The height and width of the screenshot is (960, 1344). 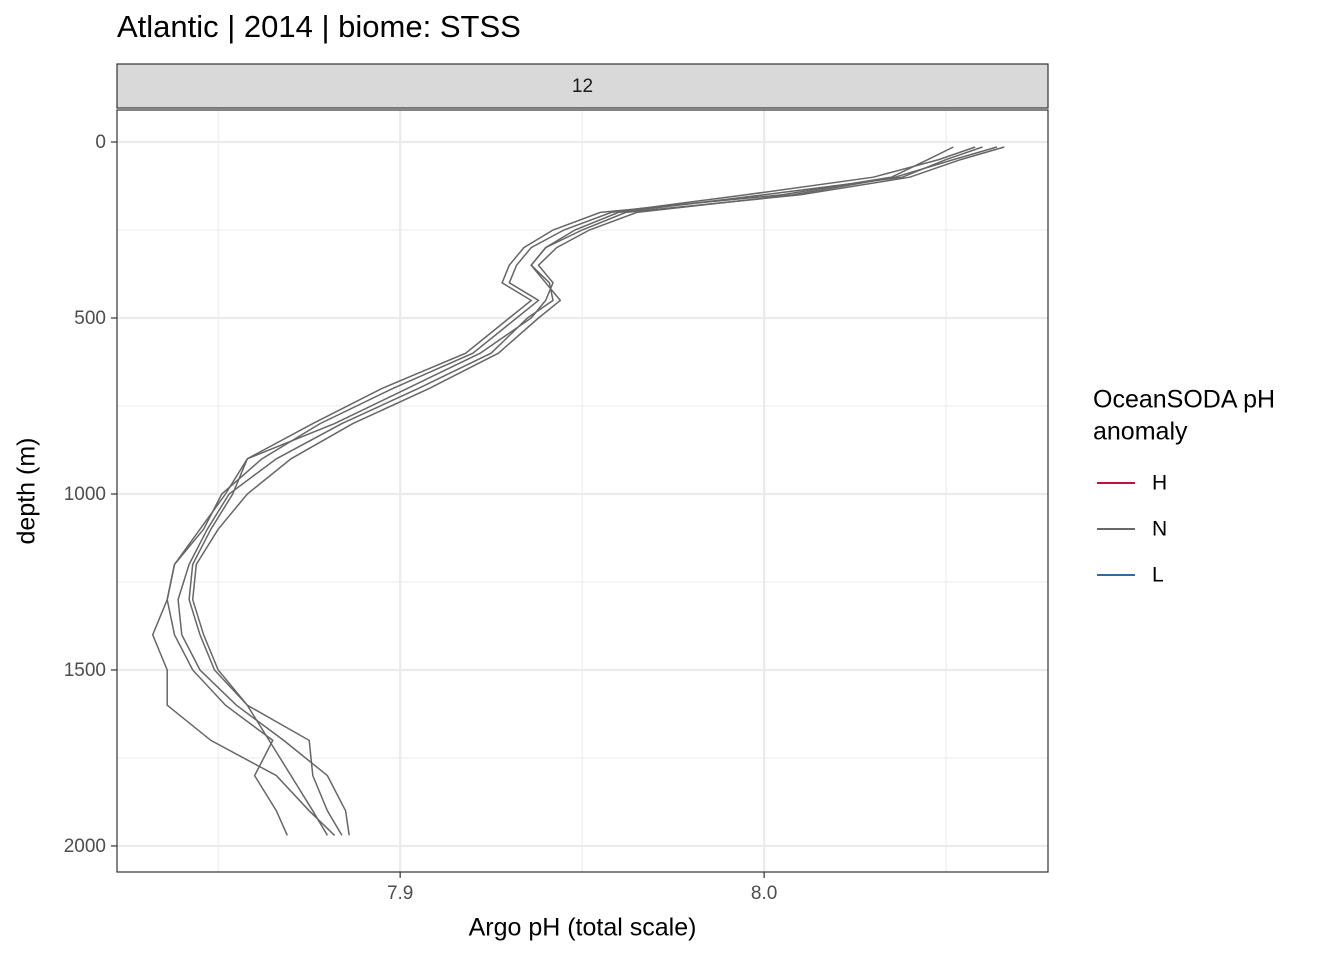 I want to click on x-tick-label: 7.9, so click(x=400, y=893).